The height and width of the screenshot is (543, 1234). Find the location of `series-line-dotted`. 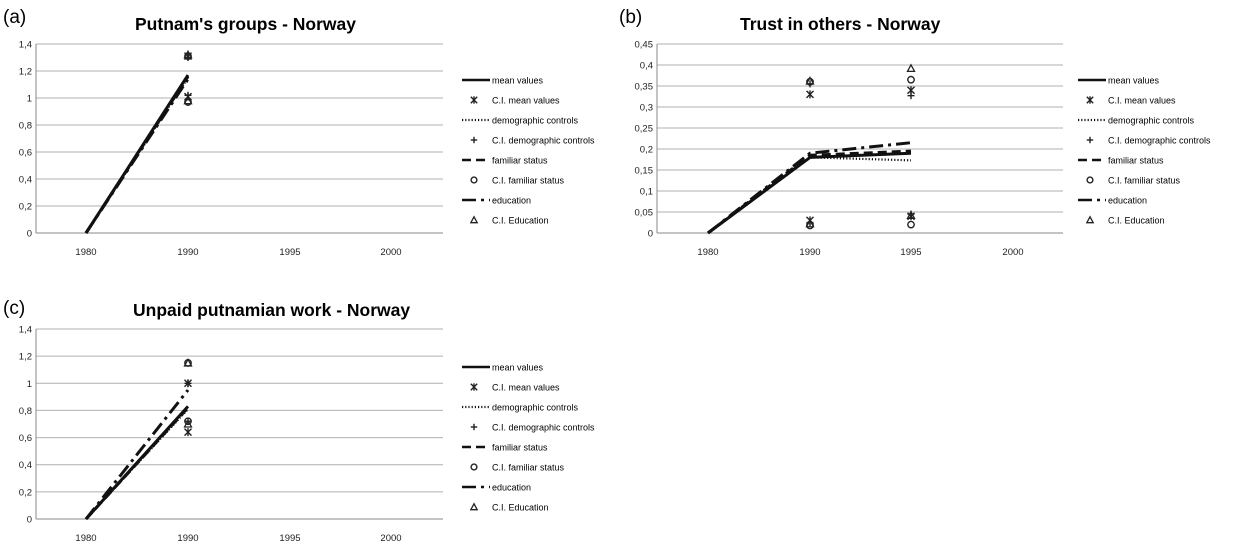

series-line-dotted is located at coordinates (137, 464).